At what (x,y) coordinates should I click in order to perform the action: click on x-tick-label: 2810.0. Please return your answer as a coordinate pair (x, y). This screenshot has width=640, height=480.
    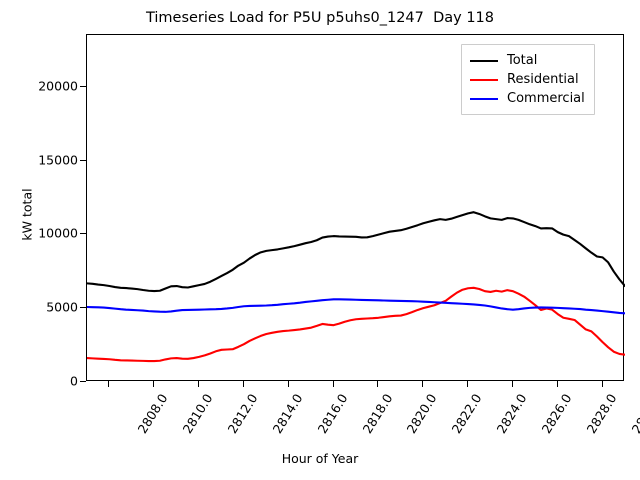
    Looking at the image, I should click on (197, 414).